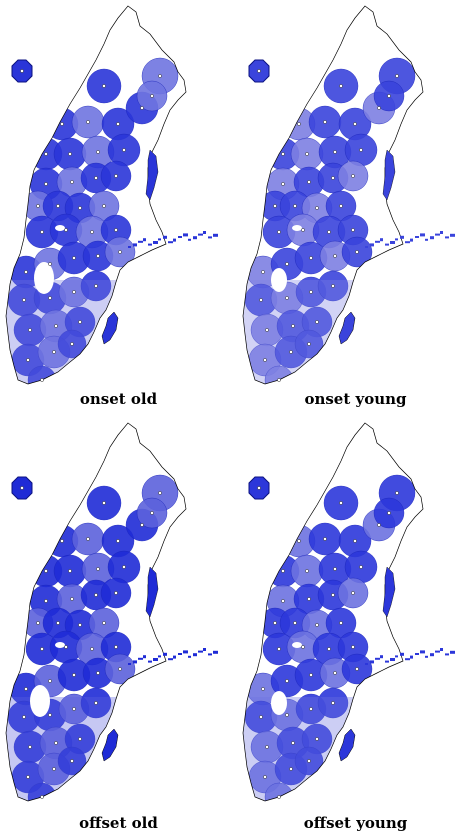  I want to click on south-shading, so click(300, 749).